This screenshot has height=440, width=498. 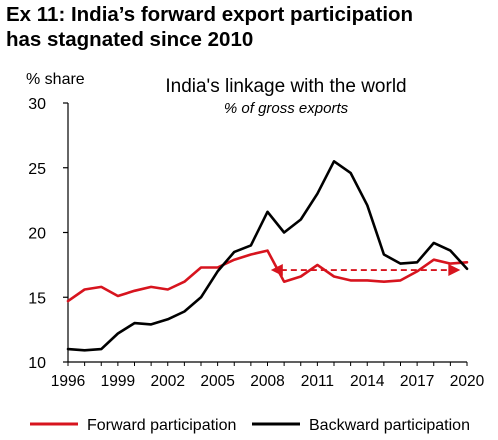 What do you see at coordinates (37, 169) in the screenshot?
I see `y-tick-label: 25` at bounding box center [37, 169].